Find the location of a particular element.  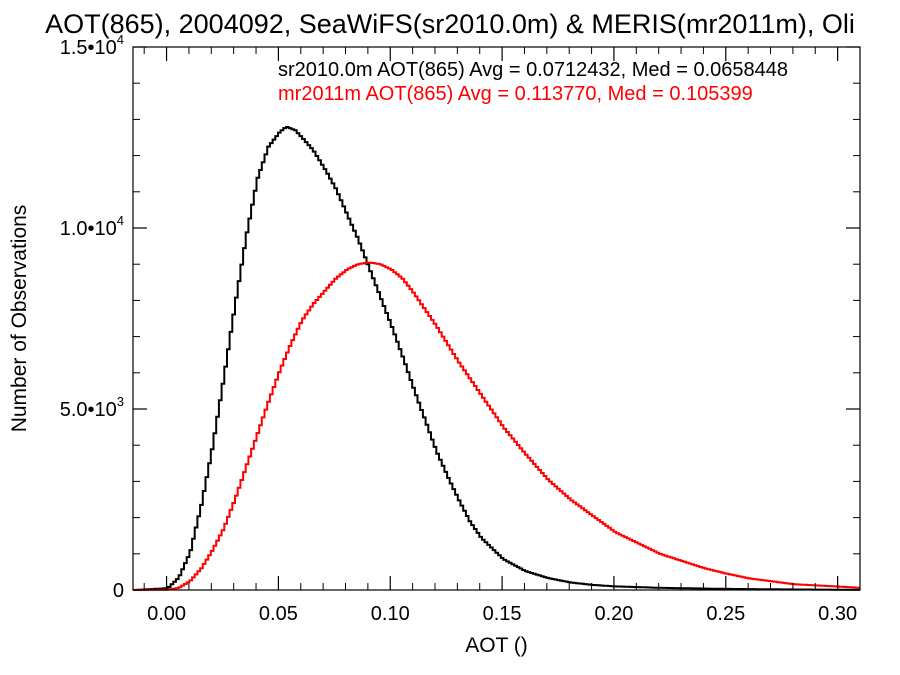

y-tick-mantissa: 0 is located at coordinates (118, 591).